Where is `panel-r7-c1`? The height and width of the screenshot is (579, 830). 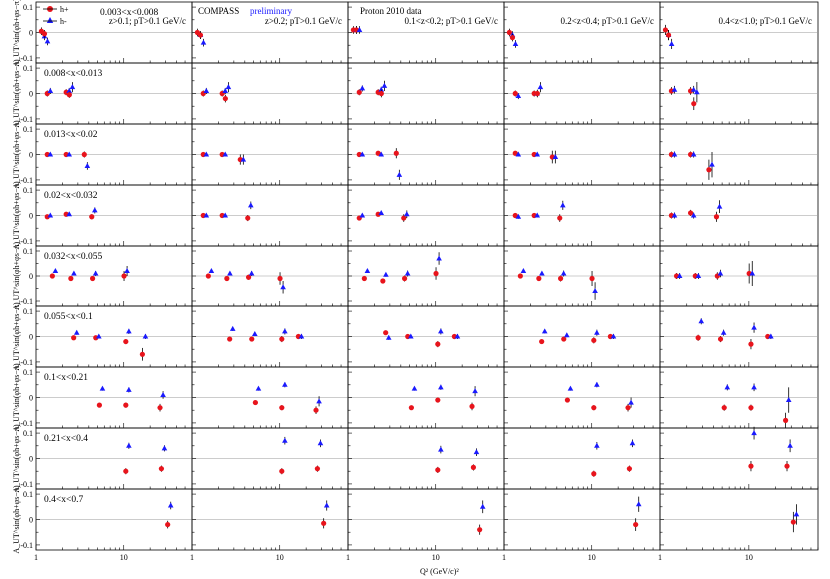 panel-r7-c1 is located at coordinates (270, 458).